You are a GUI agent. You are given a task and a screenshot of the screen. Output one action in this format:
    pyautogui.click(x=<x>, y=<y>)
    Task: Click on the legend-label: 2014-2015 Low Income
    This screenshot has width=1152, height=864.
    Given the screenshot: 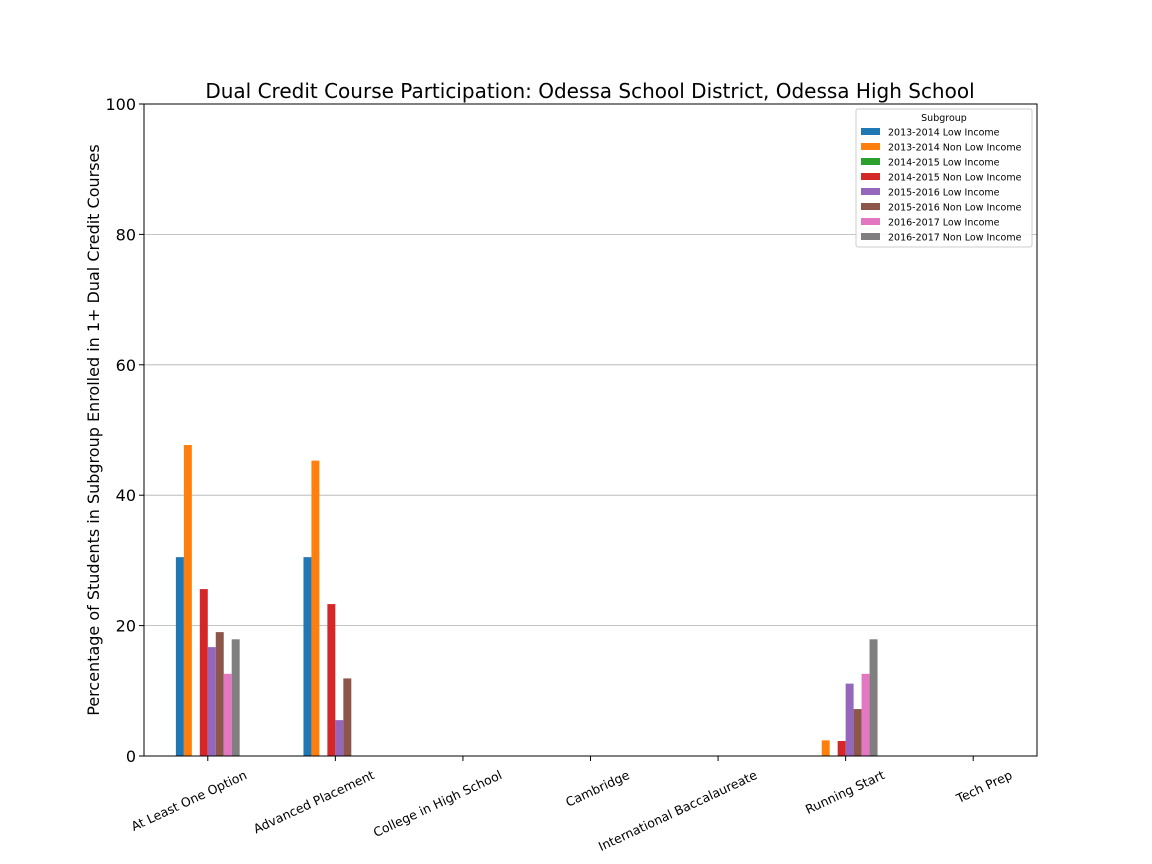 What is the action you would take?
    pyautogui.click(x=944, y=163)
    